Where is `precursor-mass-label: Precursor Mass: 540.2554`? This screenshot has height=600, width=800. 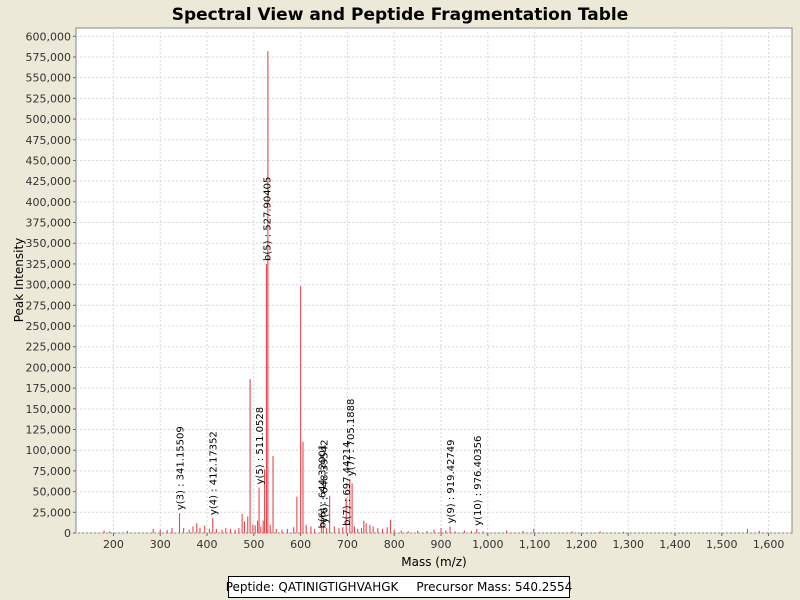 precursor-mass-label: Precursor Mass: 540.2554 is located at coordinates (494, 587).